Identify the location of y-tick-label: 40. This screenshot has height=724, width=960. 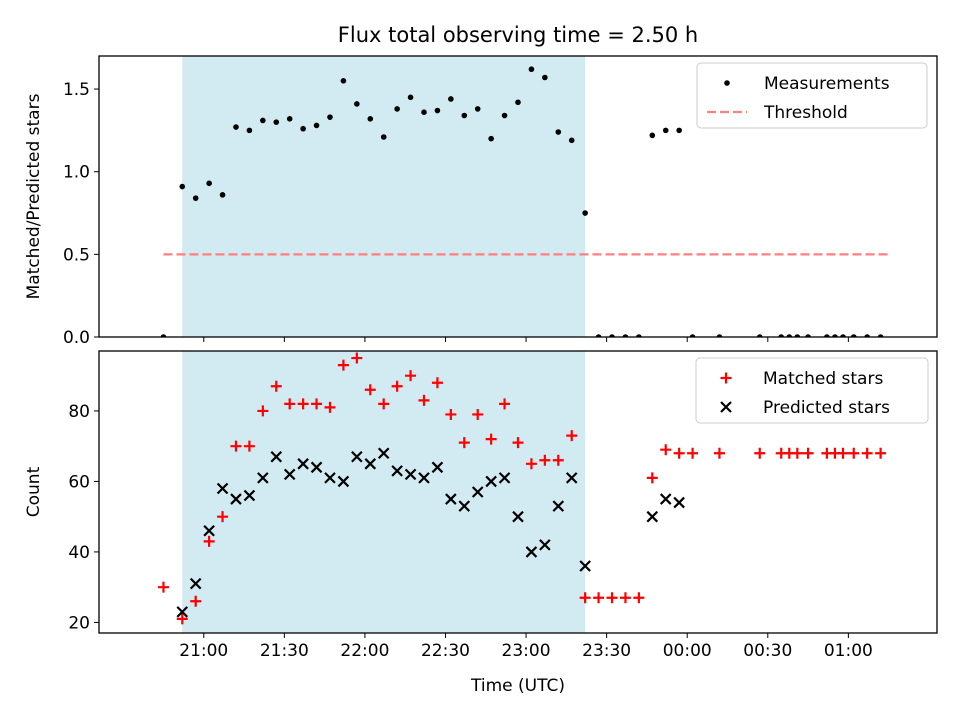
(79, 553).